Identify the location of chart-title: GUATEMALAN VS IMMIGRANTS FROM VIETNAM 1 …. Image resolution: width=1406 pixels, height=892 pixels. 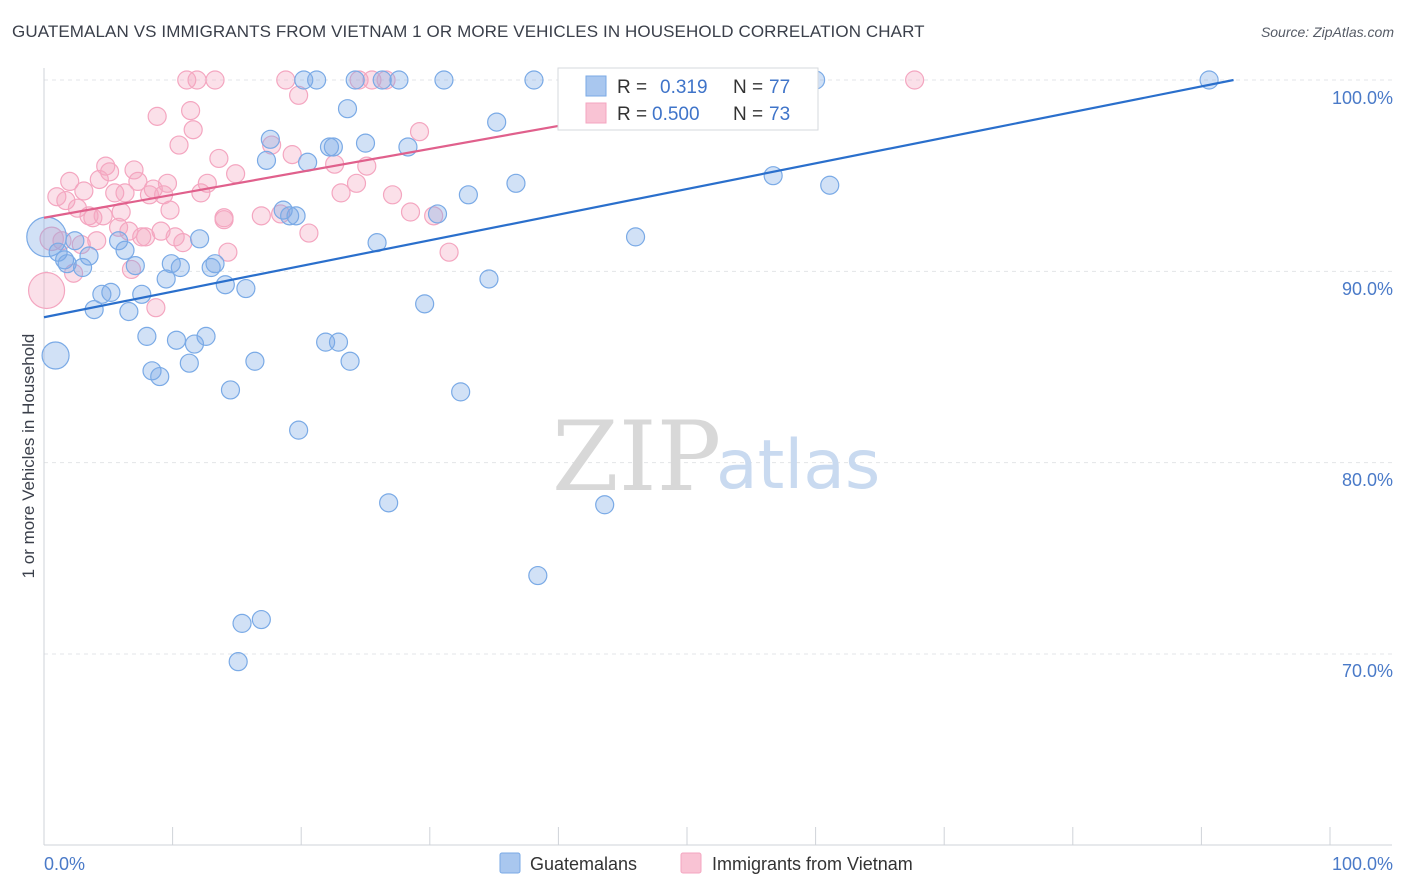
(468, 31).